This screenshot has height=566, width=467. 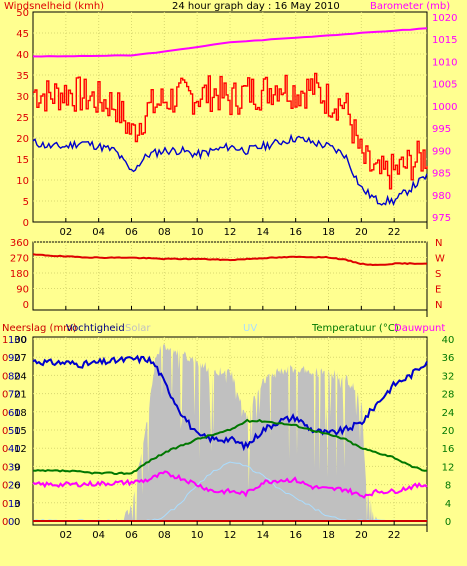 I want to click on temperature-tick-label: 20, so click(x=448, y=431).